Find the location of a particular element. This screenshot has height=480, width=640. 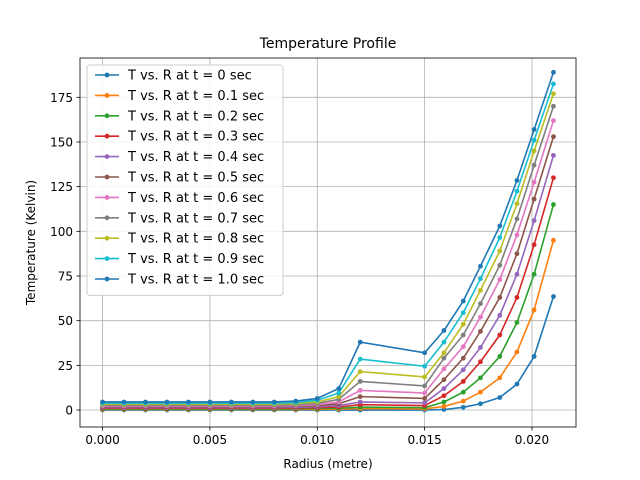

x-tick-label: 0.000 is located at coordinates (102, 440).